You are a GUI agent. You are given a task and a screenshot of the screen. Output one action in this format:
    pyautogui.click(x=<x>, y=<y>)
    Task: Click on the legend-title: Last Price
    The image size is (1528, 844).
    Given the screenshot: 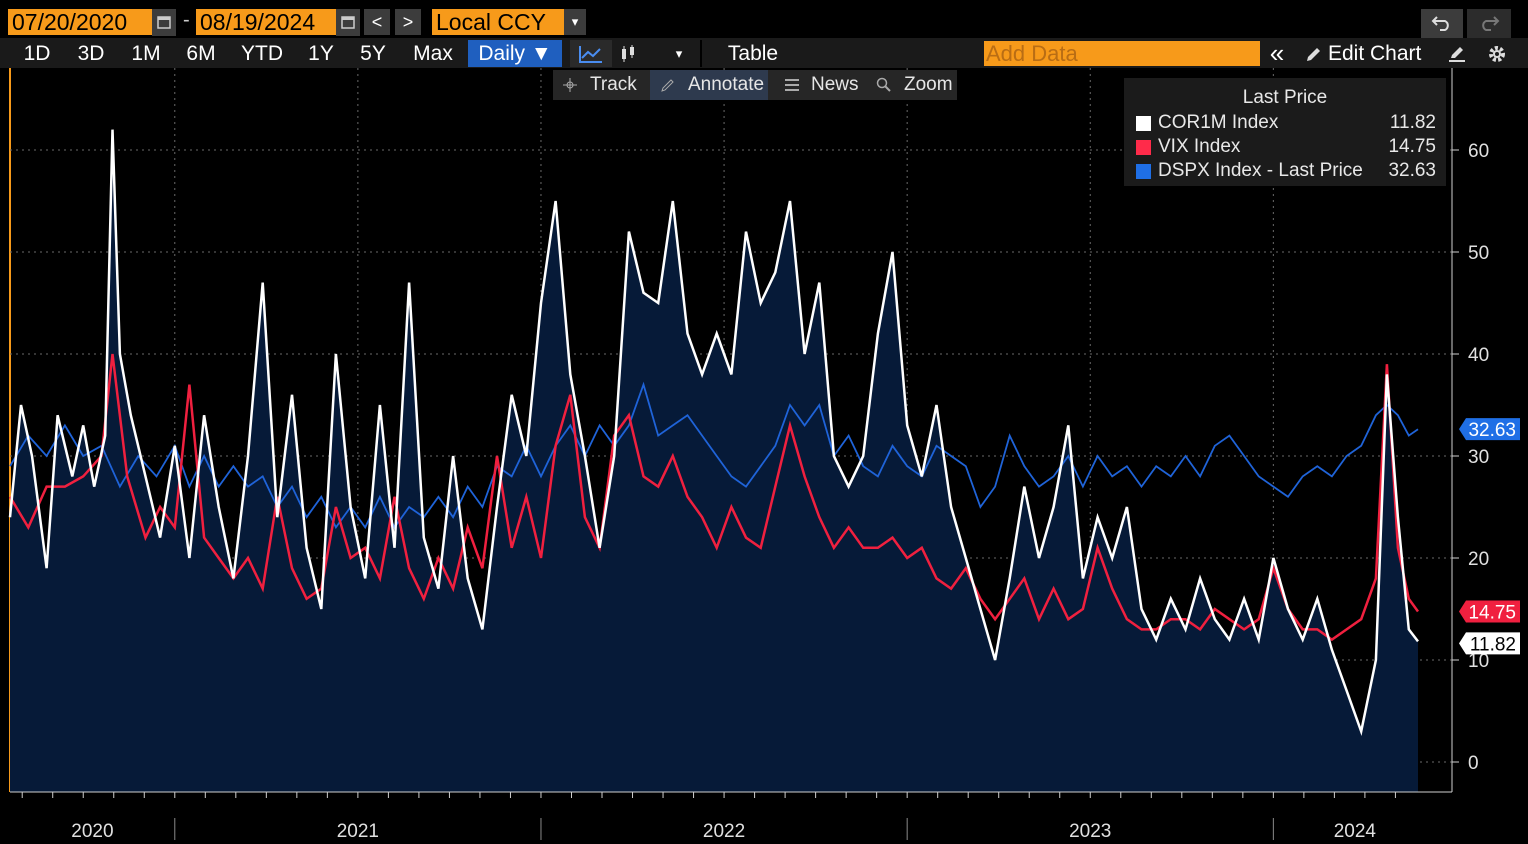 What is the action you would take?
    pyautogui.click(x=1285, y=97)
    